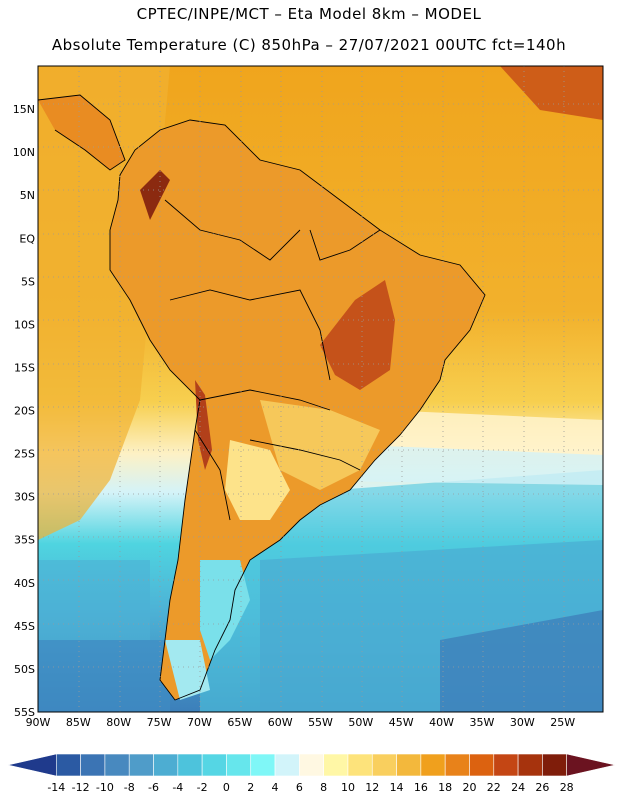  I want to click on lon-label: 65W, so click(239, 722).